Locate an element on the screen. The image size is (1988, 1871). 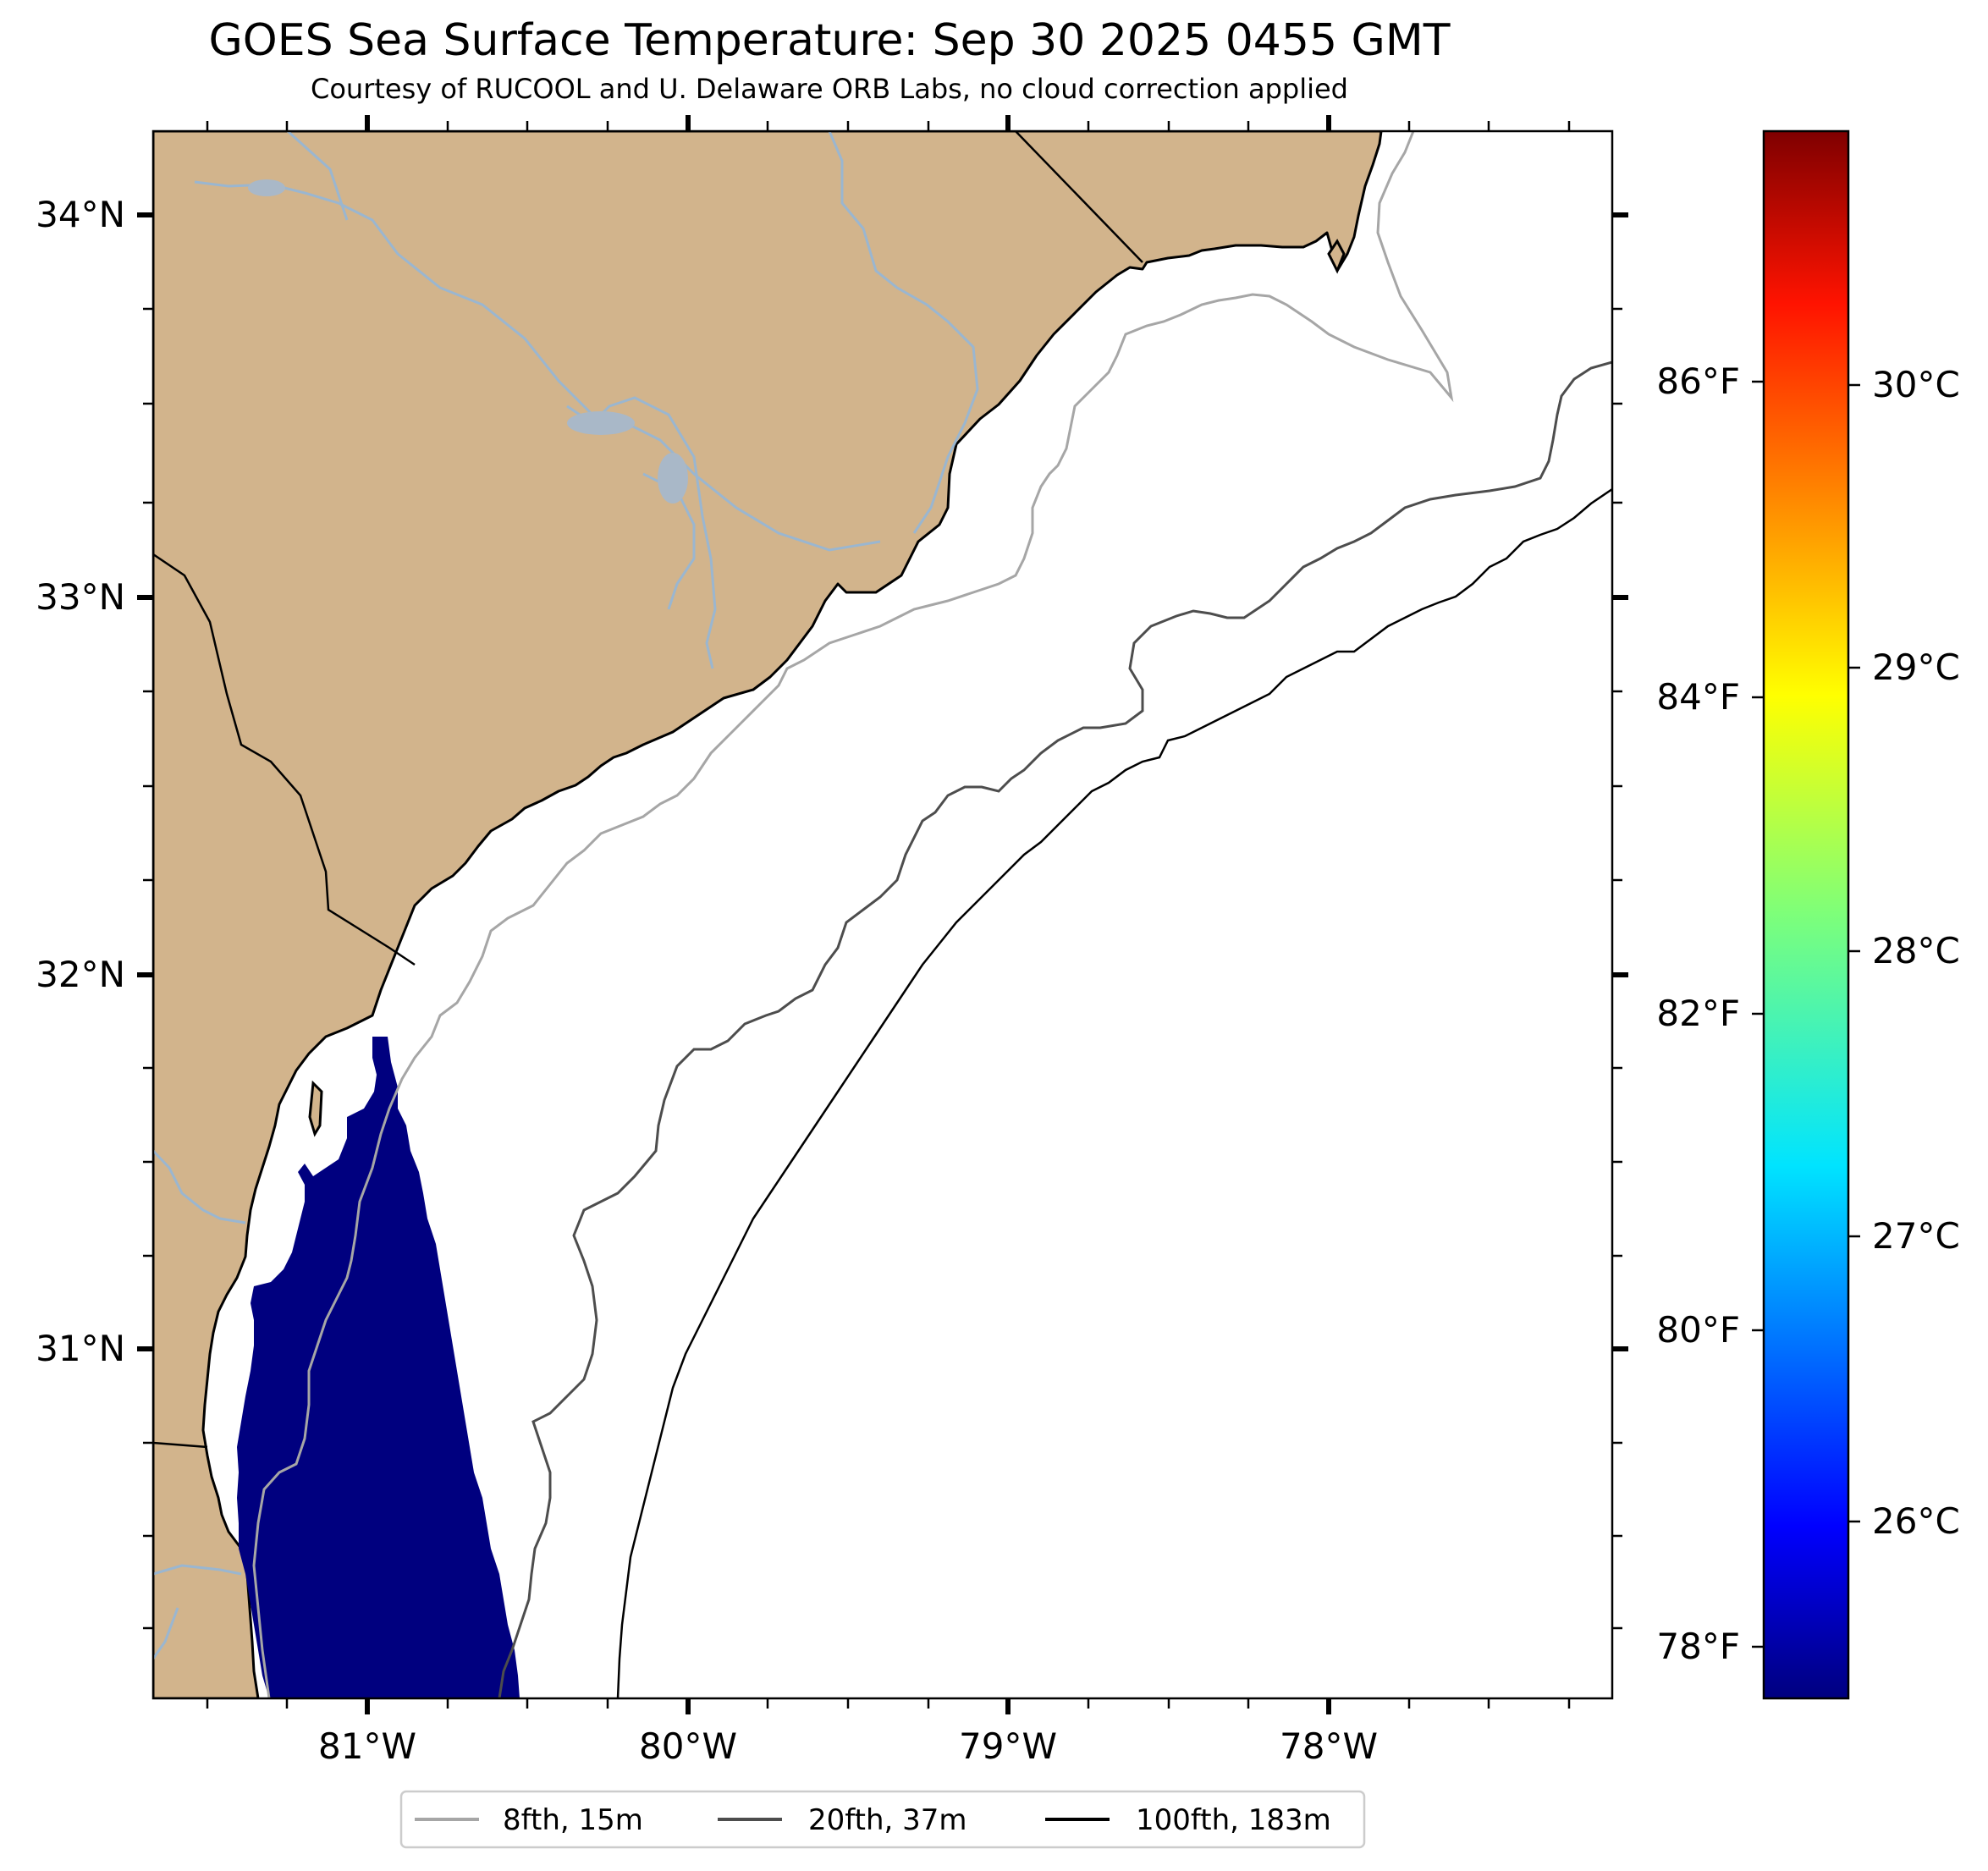
isobath-legend: 8fth, 15m 20fth, 37m 100fth, 183m is located at coordinates (882, 1820).